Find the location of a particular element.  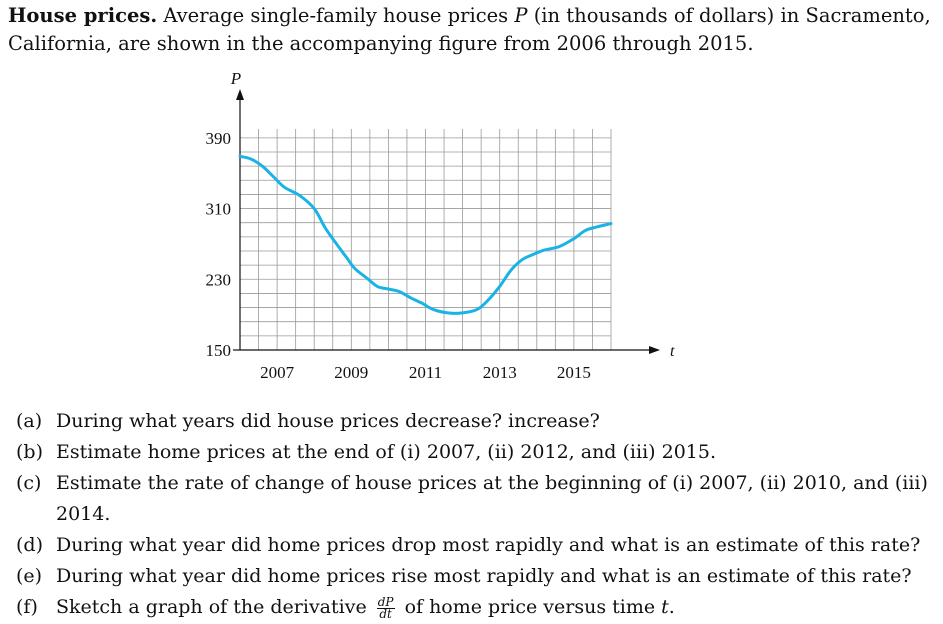

question-label: (d) is located at coordinates (29, 545).